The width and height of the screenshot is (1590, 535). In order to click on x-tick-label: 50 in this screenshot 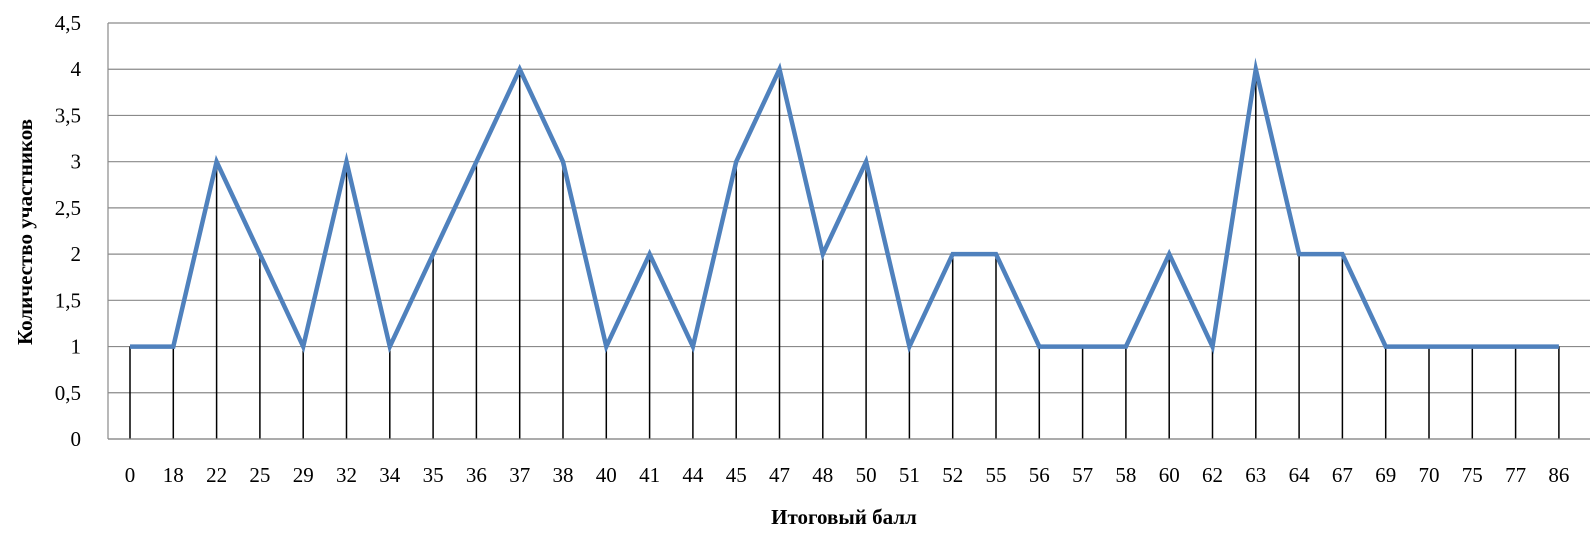, I will do `click(866, 475)`.